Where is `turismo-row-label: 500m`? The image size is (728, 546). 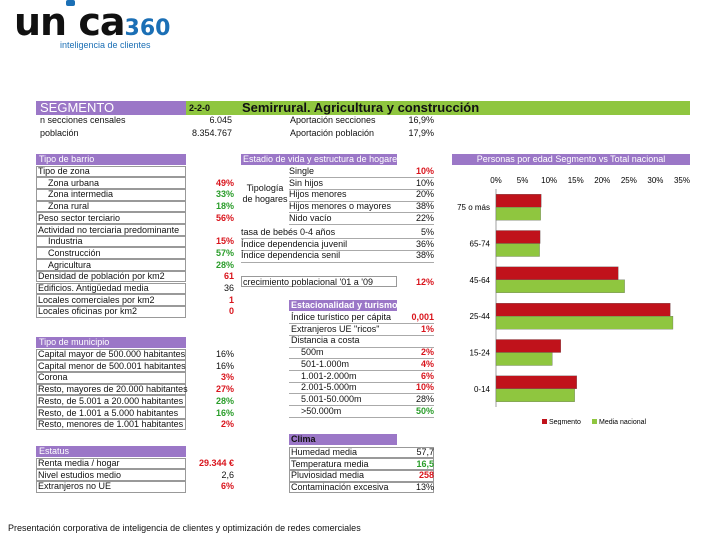
turismo-row-label: 500m is located at coordinates (312, 352).